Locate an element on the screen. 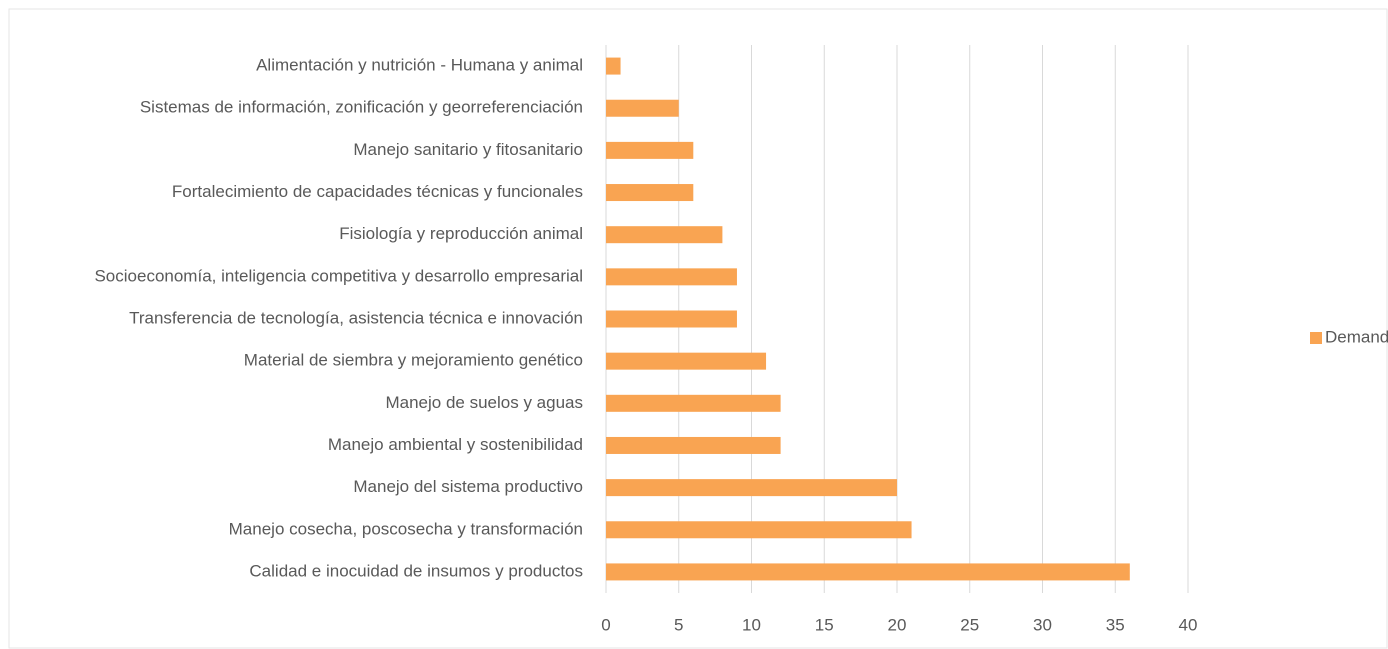 This screenshot has height=649, width=1388. legend-label: Demandas is located at coordinates (1356, 336).